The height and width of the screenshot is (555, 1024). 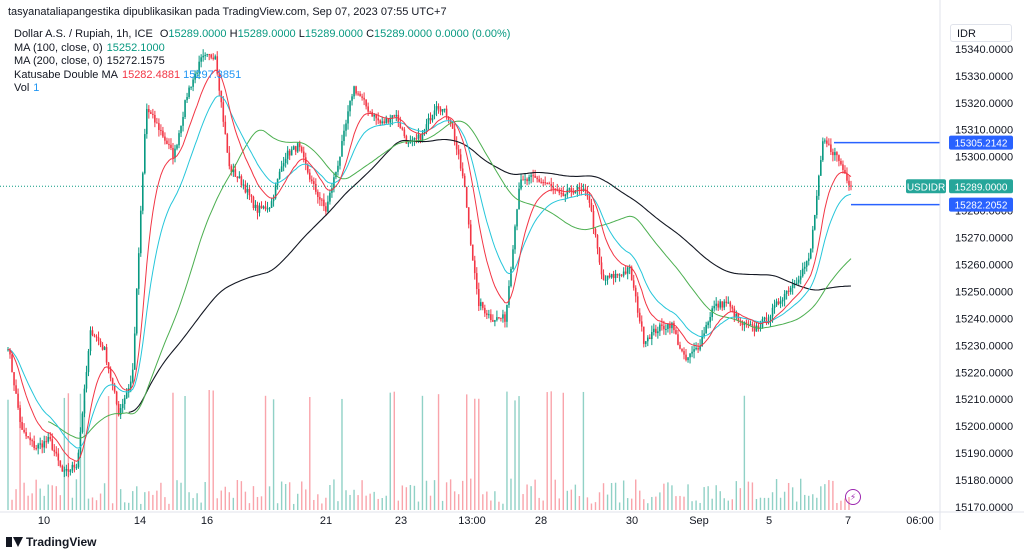 What do you see at coordinates (853, 497) in the screenshot?
I see `lightning-icon: ⚡` at bounding box center [853, 497].